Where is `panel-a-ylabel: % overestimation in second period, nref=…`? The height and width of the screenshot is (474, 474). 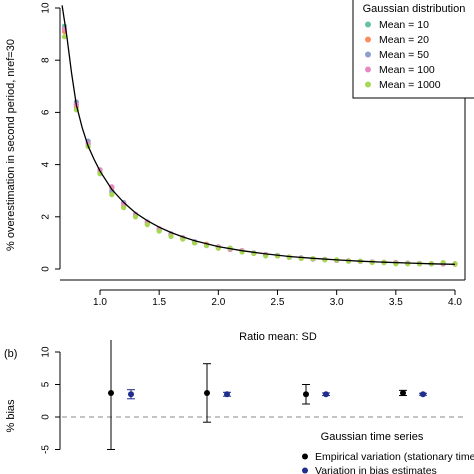 panel-a-ylabel: % overestimation in second period, nref=… is located at coordinates (11, 145).